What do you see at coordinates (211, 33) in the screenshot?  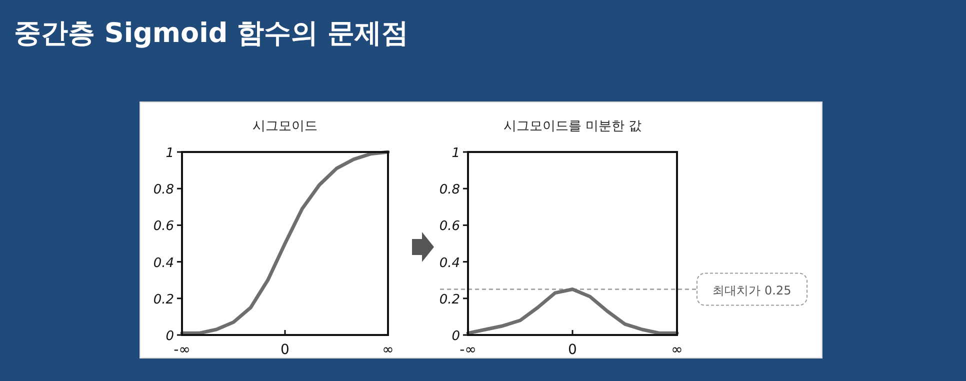 I see `text: 중간층 Sigmoid 함수의 문제점` at bounding box center [211, 33].